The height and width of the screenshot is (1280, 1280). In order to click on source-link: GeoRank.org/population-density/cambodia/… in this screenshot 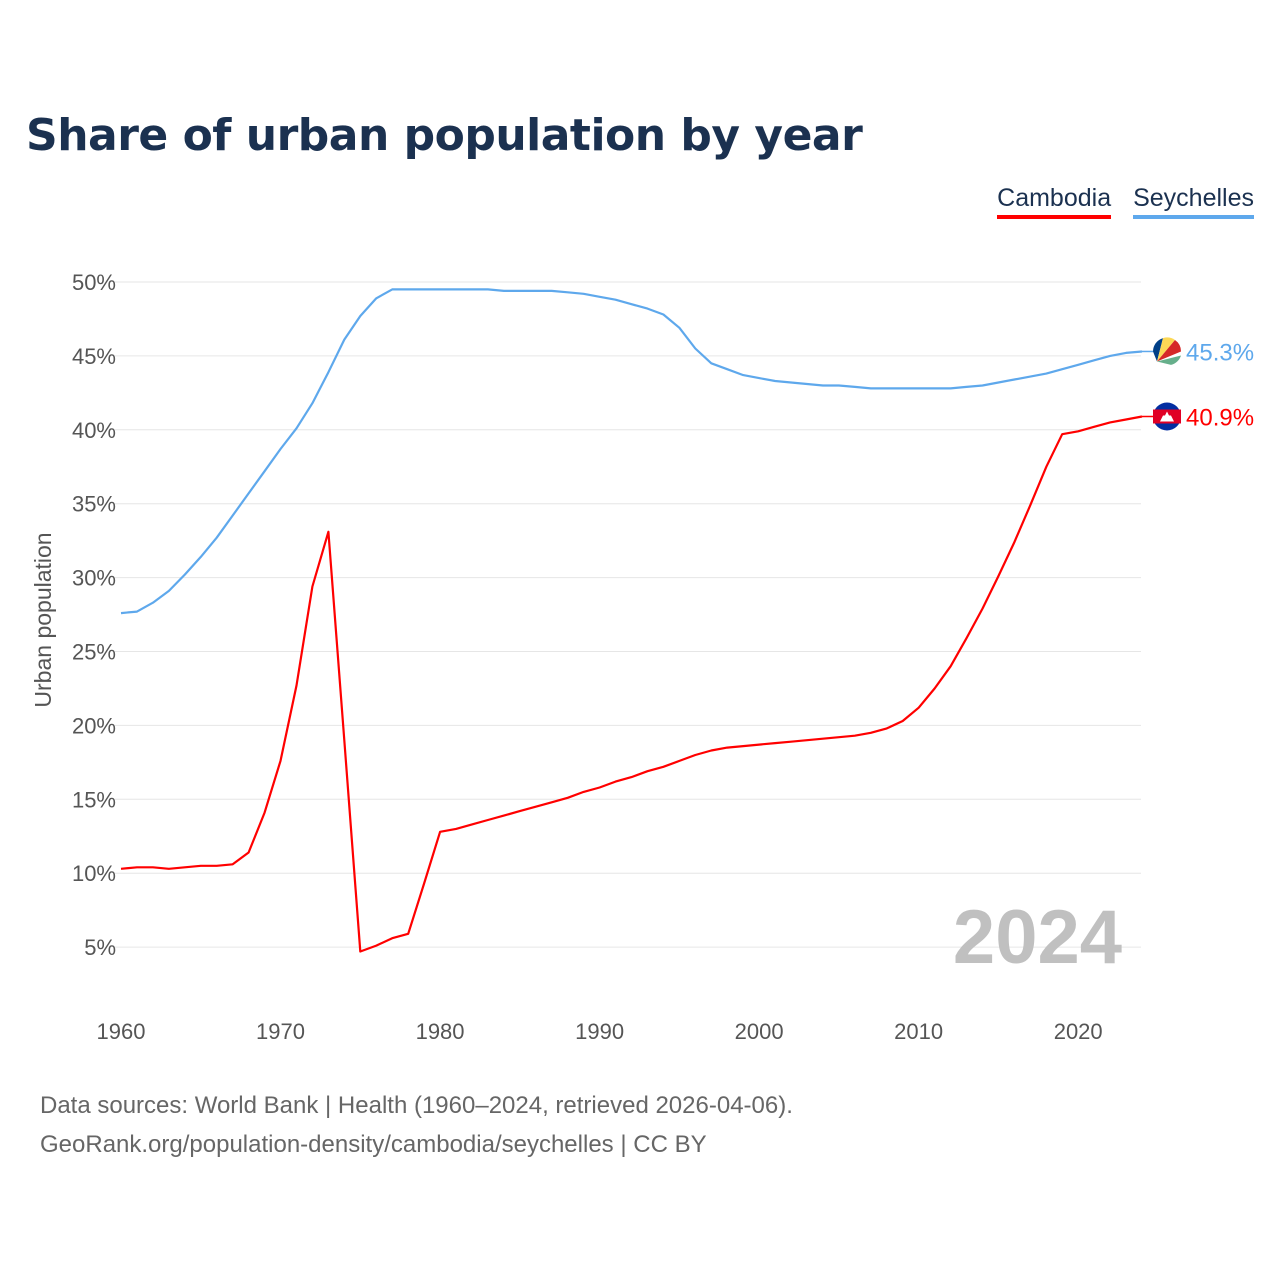, I will do `click(373, 1144)`.